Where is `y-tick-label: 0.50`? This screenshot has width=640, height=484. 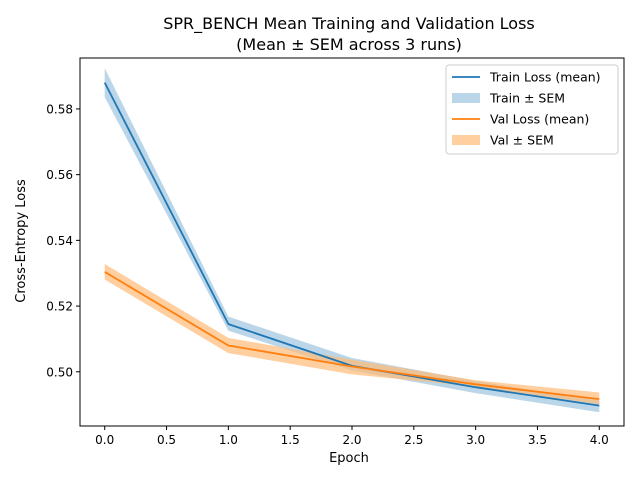
y-tick-label: 0.50 is located at coordinates (59, 372).